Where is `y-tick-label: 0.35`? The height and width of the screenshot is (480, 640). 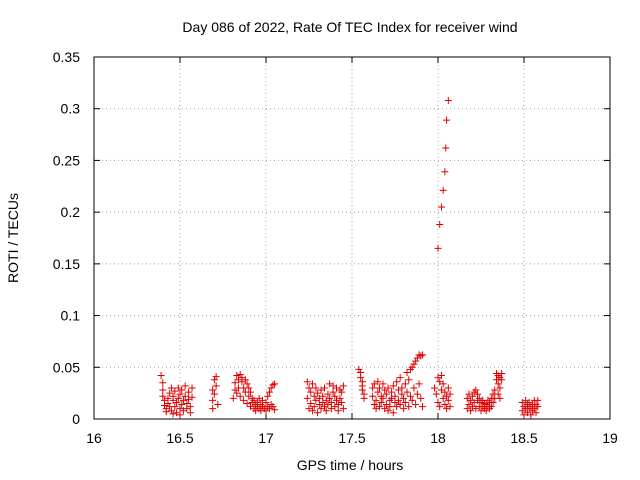 y-tick-label: 0.35 is located at coordinates (66, 57).